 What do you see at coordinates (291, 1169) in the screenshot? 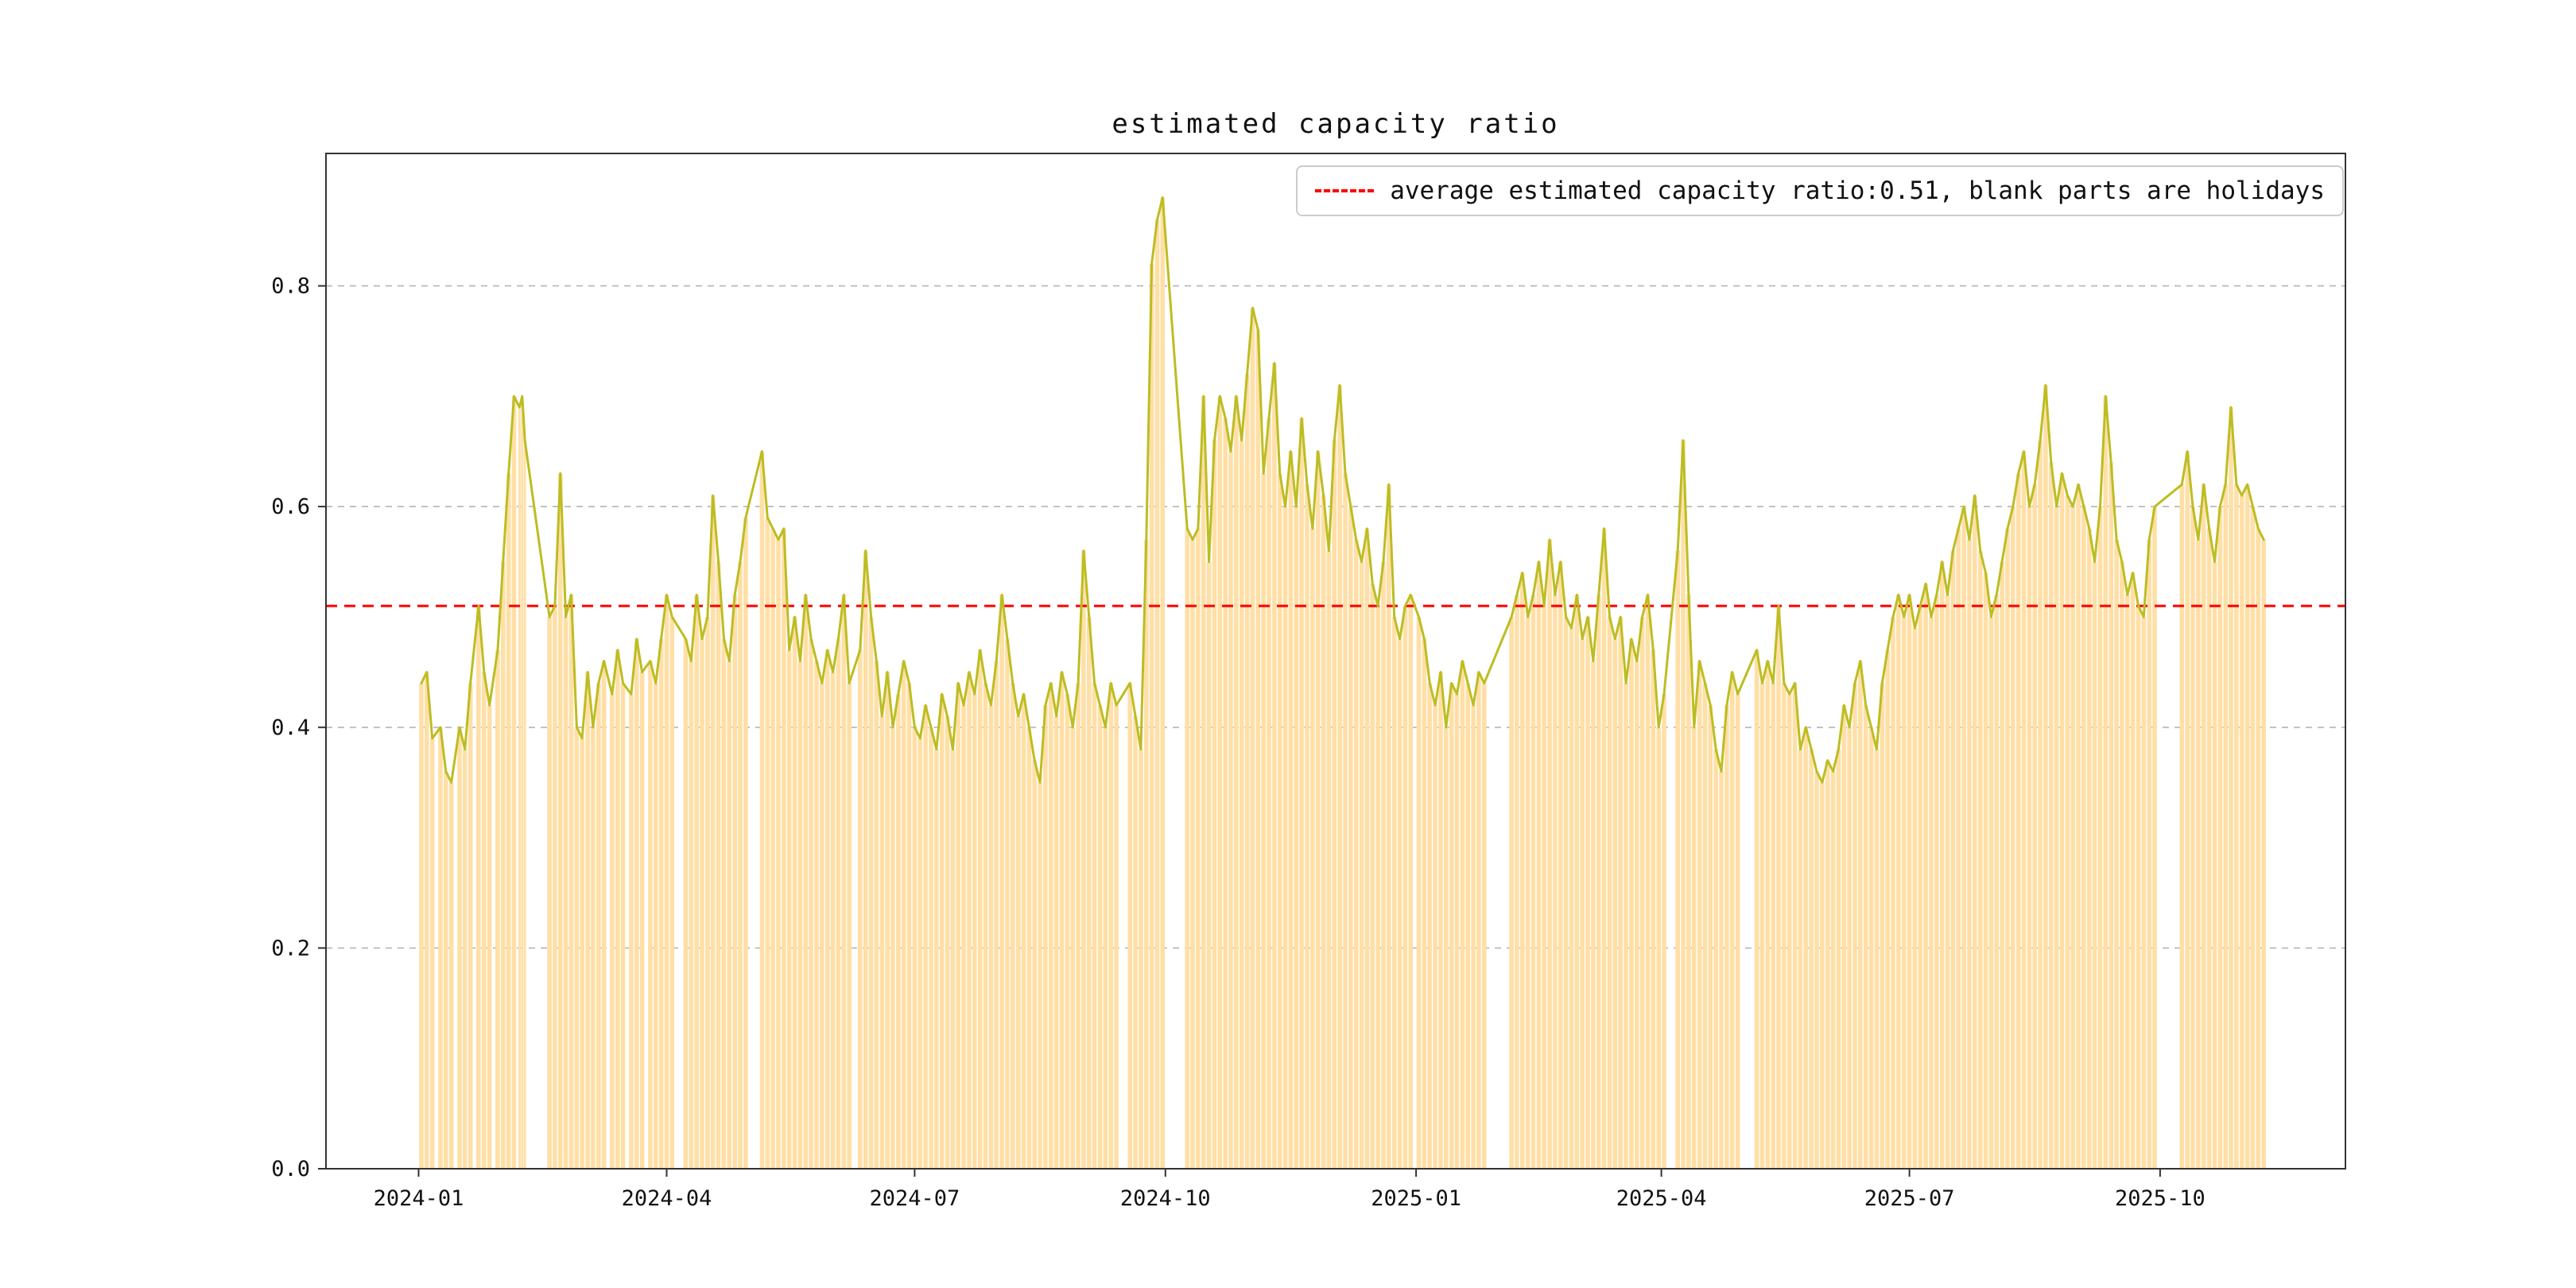
I see `svg-text: 0.0` at bounding box center [291, 1169].